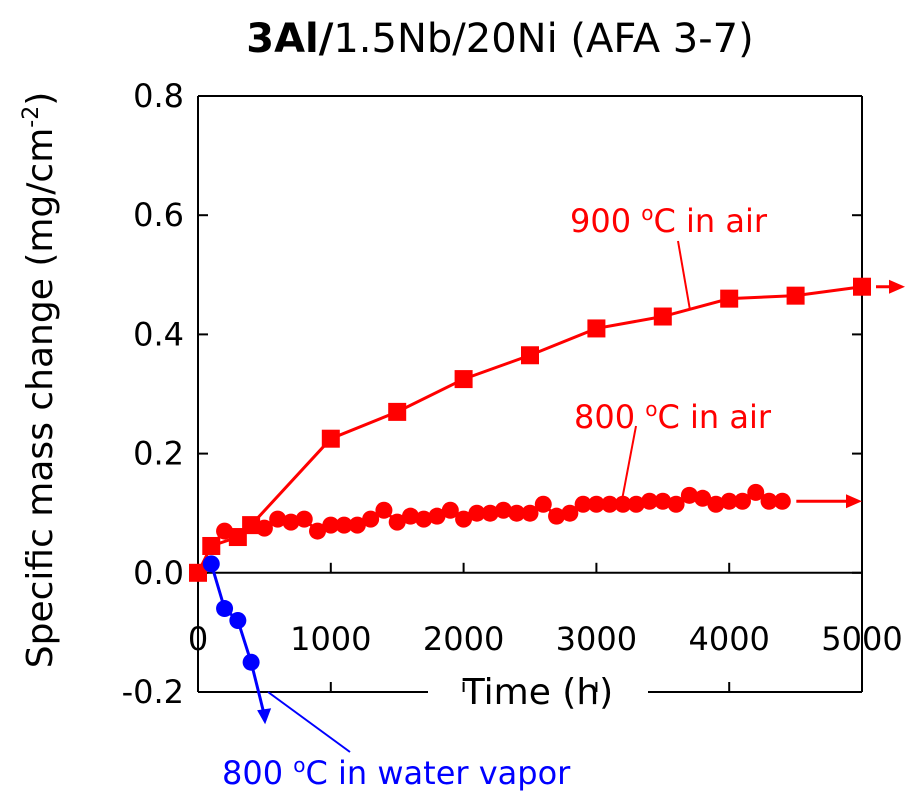 The image size is (913, 801). What do you see at coordinates (158, 96) in the screenshot?
I see `y-tick-label: 0.8` at bounding box center [158, 96].